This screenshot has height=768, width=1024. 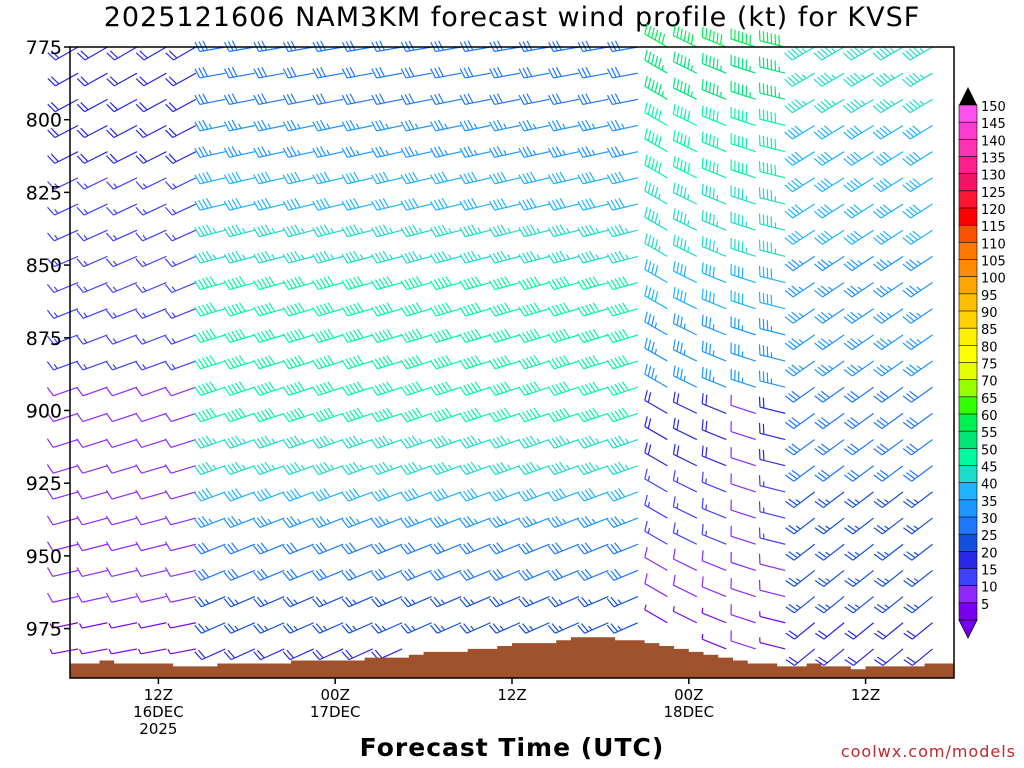 What do you see at coordinates (44, 266) in the screenshot?
I see `y-tick-label: 850` at bounding box center [44, 266].